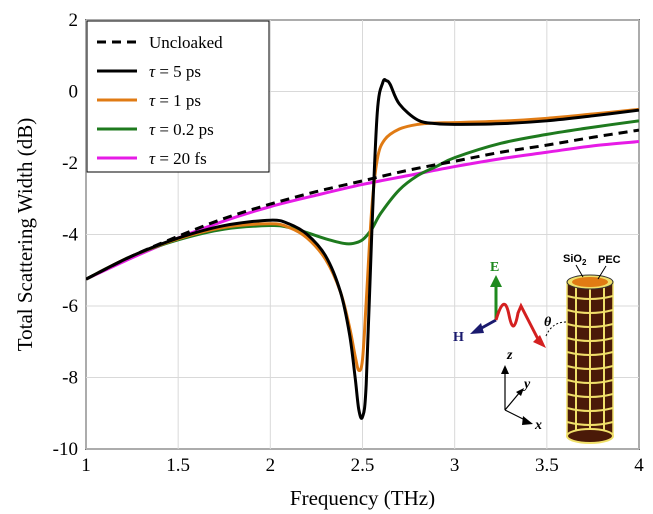 This screenshot has height=514, width=653. I want to click on x-axis-label-inset: x, so click(538, 425).